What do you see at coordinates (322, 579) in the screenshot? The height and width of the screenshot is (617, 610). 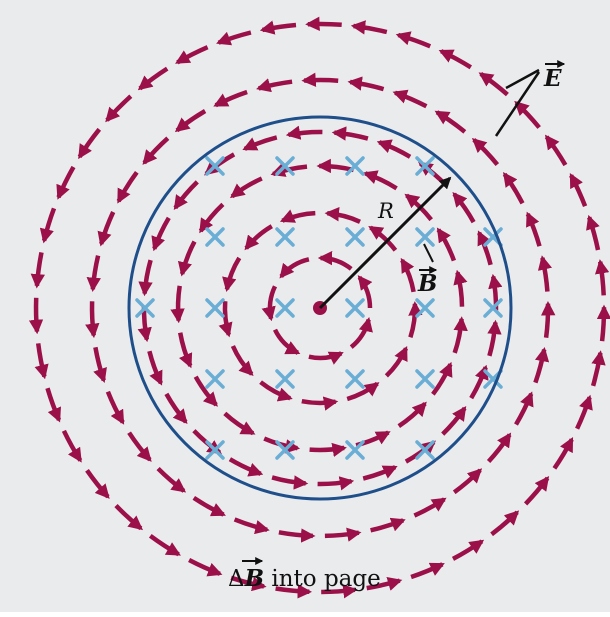 I see `caption-text: into page` at bounding box center [322, 579].